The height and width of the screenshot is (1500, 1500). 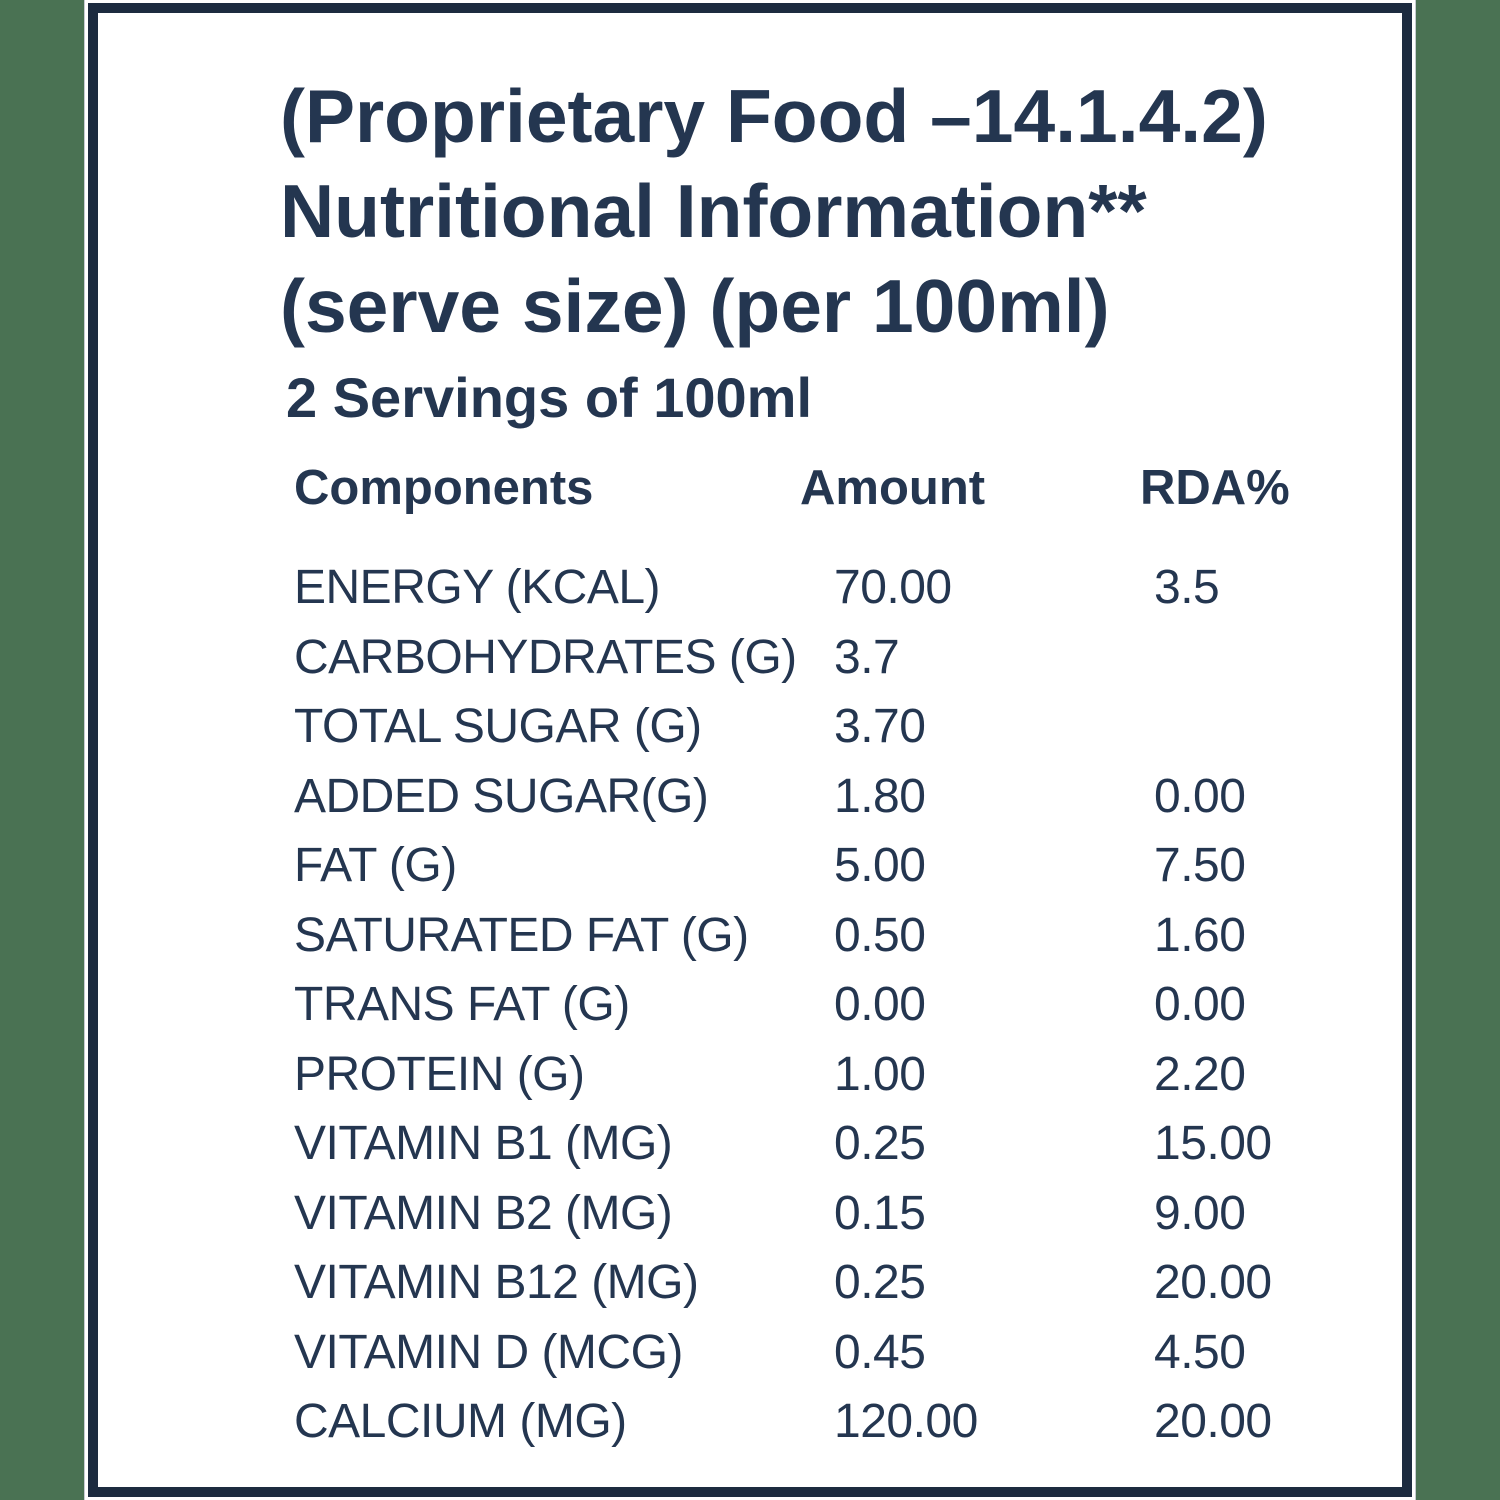 What do you see at coordinates (906, 1422) in the screenshot?
I see `nutrient-amount: 120.00` at bounding box center [906, 1422].